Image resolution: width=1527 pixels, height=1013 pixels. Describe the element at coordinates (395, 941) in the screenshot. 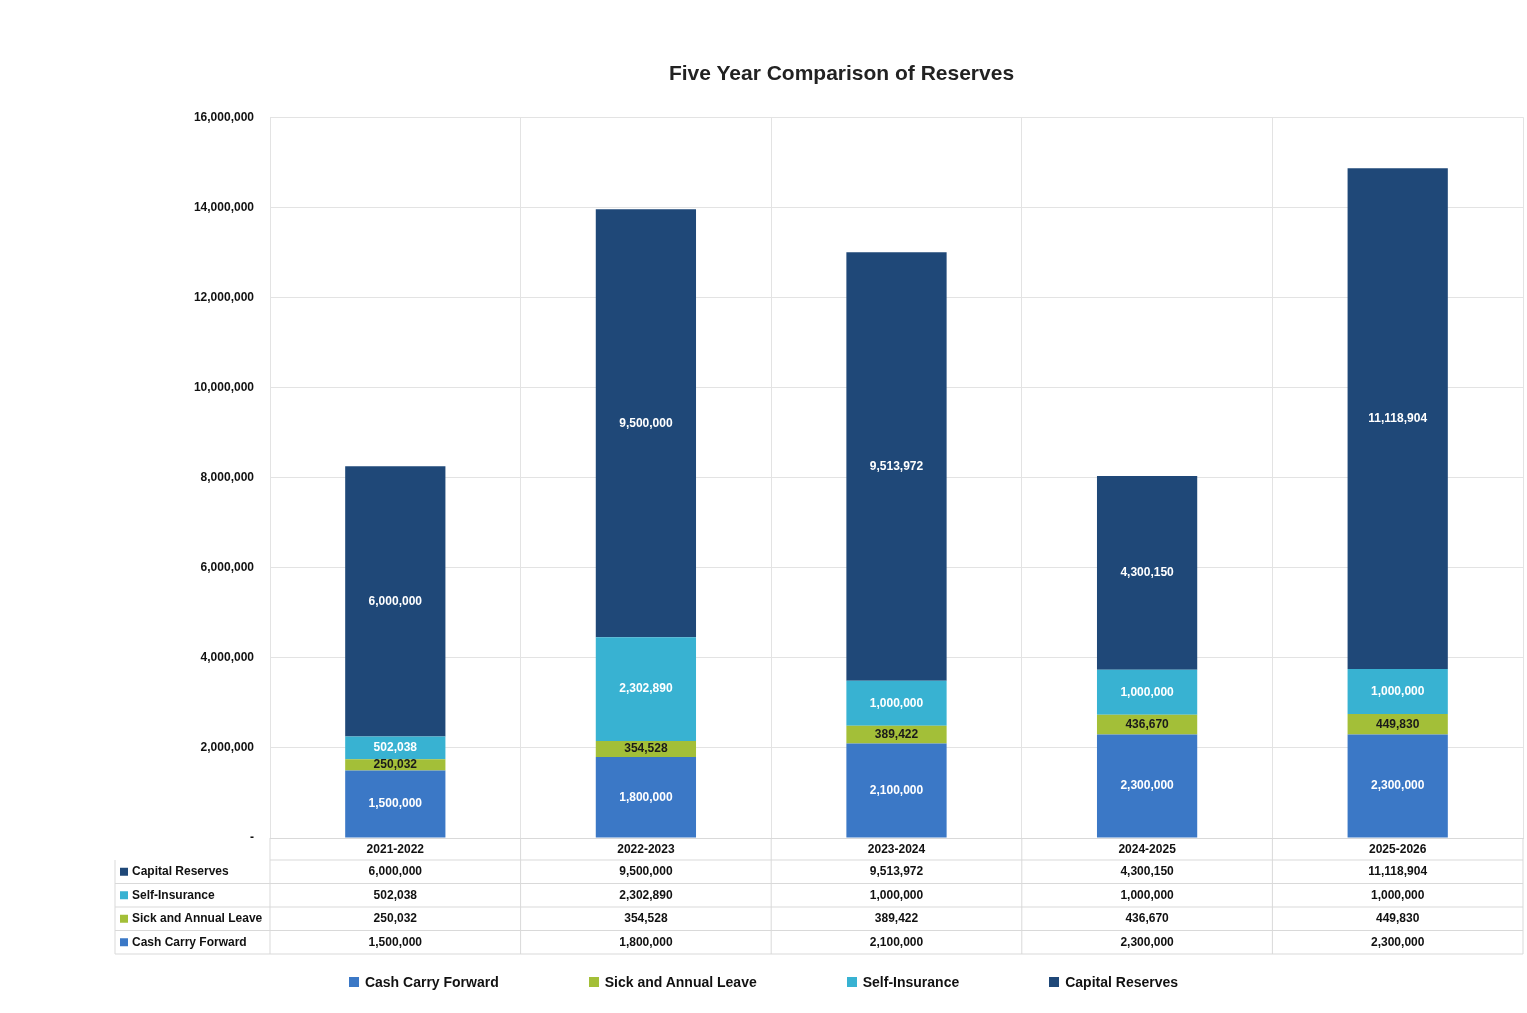

I see `data-label: 1,500,000` at that location.